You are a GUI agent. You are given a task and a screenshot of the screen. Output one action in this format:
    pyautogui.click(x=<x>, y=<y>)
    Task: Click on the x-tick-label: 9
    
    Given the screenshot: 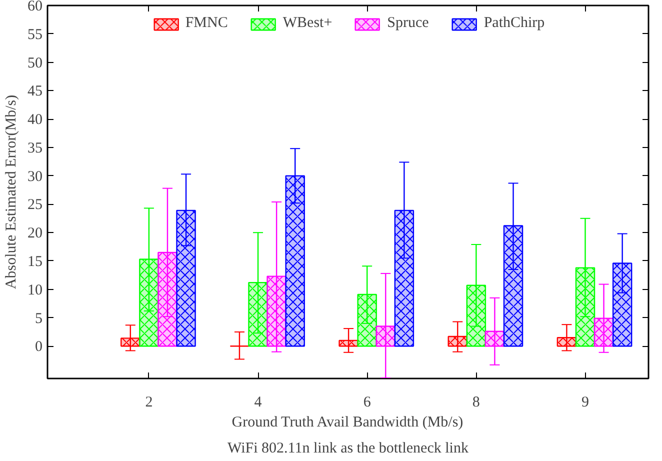 What is the action you would take?
    pyautogui.click(x=585, y=402)
    